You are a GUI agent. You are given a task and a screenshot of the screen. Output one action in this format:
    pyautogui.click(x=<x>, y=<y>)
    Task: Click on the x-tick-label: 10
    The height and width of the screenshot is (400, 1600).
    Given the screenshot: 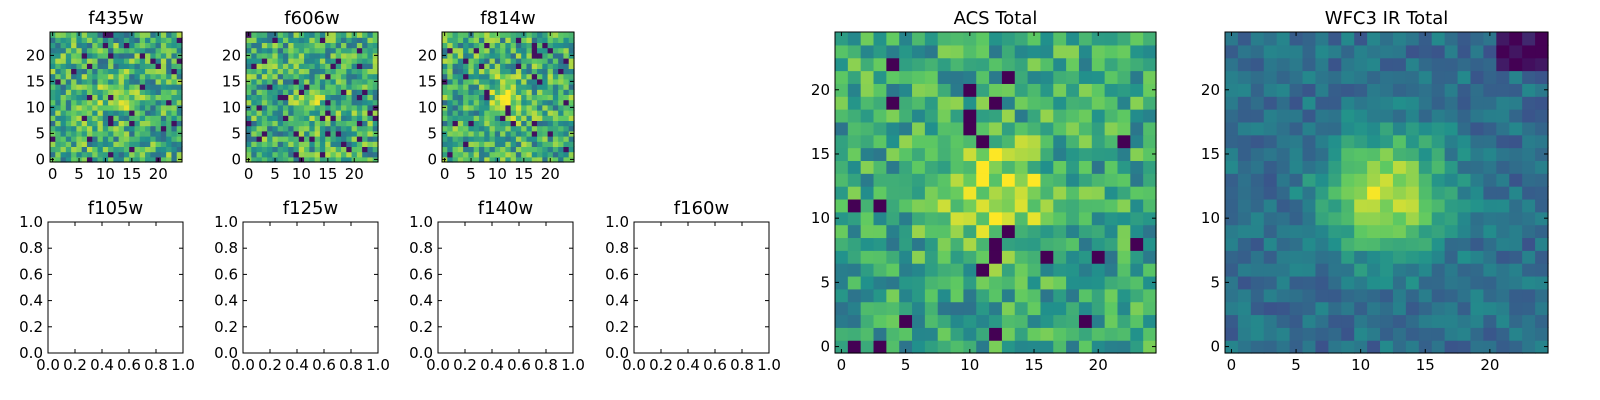 What is the action you would take?
    pyautogui.click(x=497, y=174)
    